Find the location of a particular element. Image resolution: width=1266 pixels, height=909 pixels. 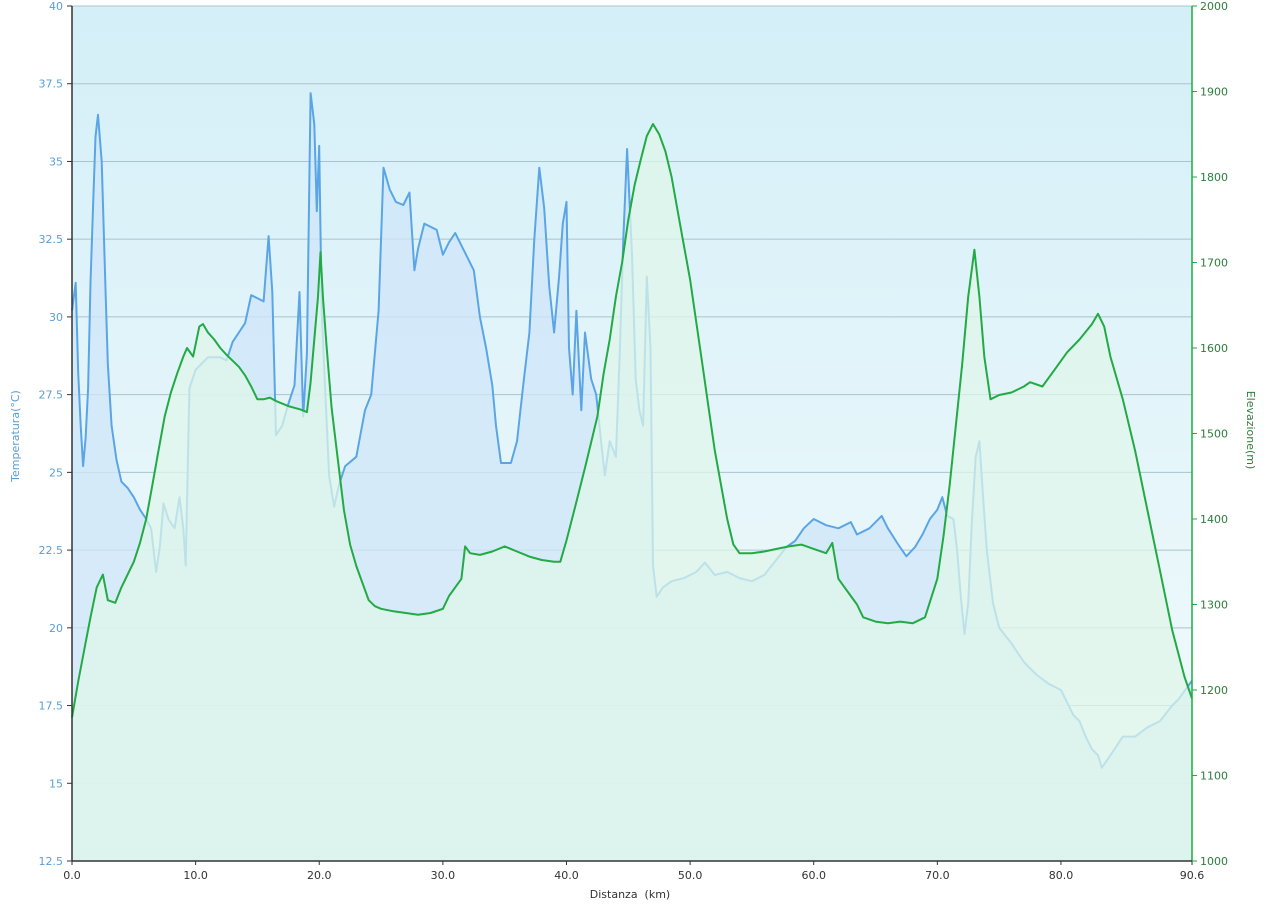

right-tick-label: 1100 is located at coordinates (1214, 776).